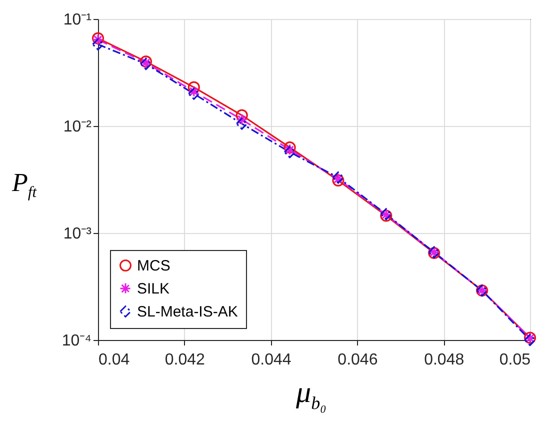 Image resolution: width=550 pixels, height=421 pixels. Describe the element at coordinates (153, 289) in the screenshot. I see `legend-label: SILK` at that location.